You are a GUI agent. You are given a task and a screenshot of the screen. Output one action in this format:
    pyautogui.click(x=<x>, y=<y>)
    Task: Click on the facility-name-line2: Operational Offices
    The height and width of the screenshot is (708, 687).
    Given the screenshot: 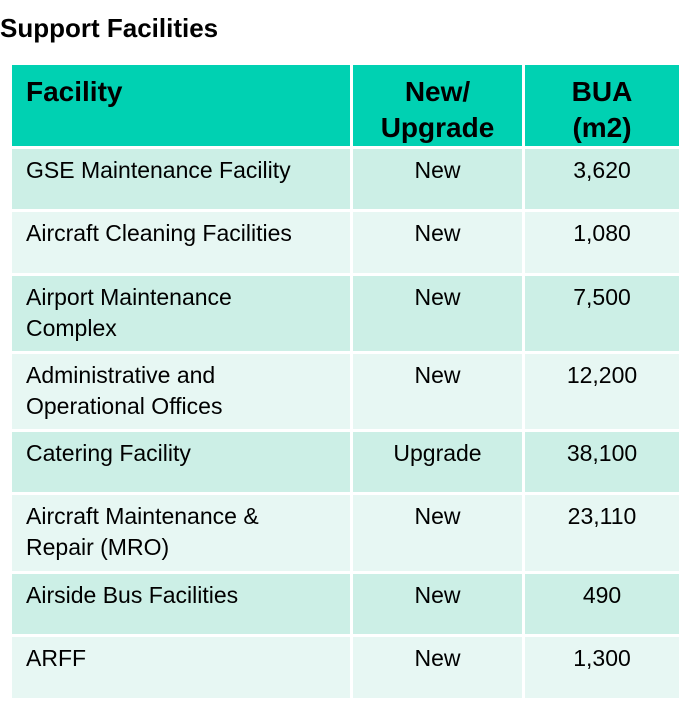 What is the action you would take?
    pyautogui.click(x=124, y=406)
    